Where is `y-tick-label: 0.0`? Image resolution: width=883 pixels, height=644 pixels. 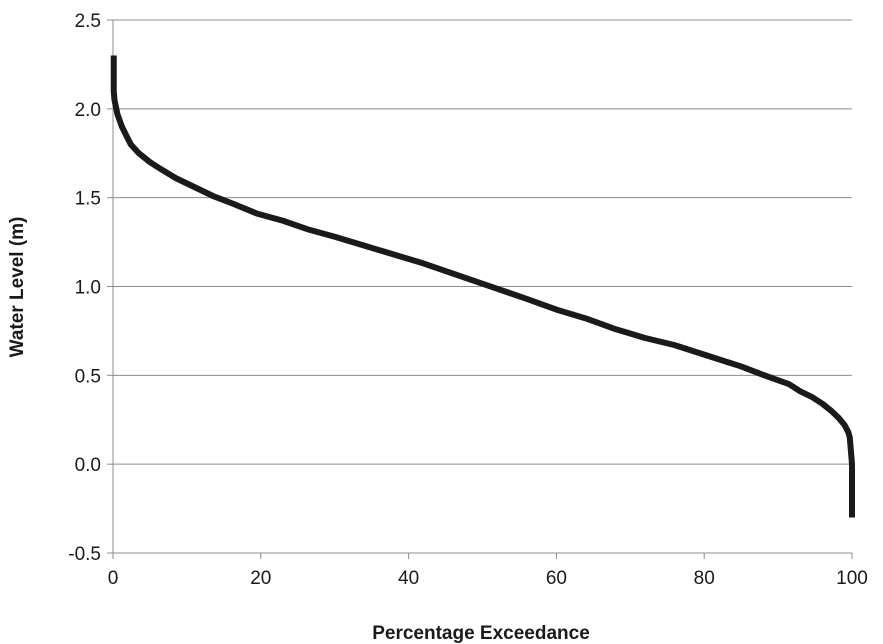 y-tick-label: 0.0 is located at coordinates (88, 465).